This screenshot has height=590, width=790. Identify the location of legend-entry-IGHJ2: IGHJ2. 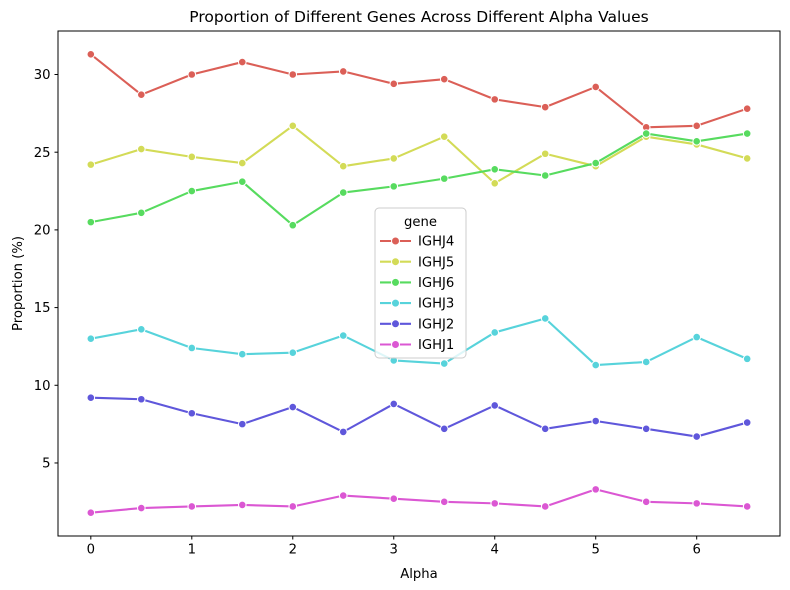
(417, 324).